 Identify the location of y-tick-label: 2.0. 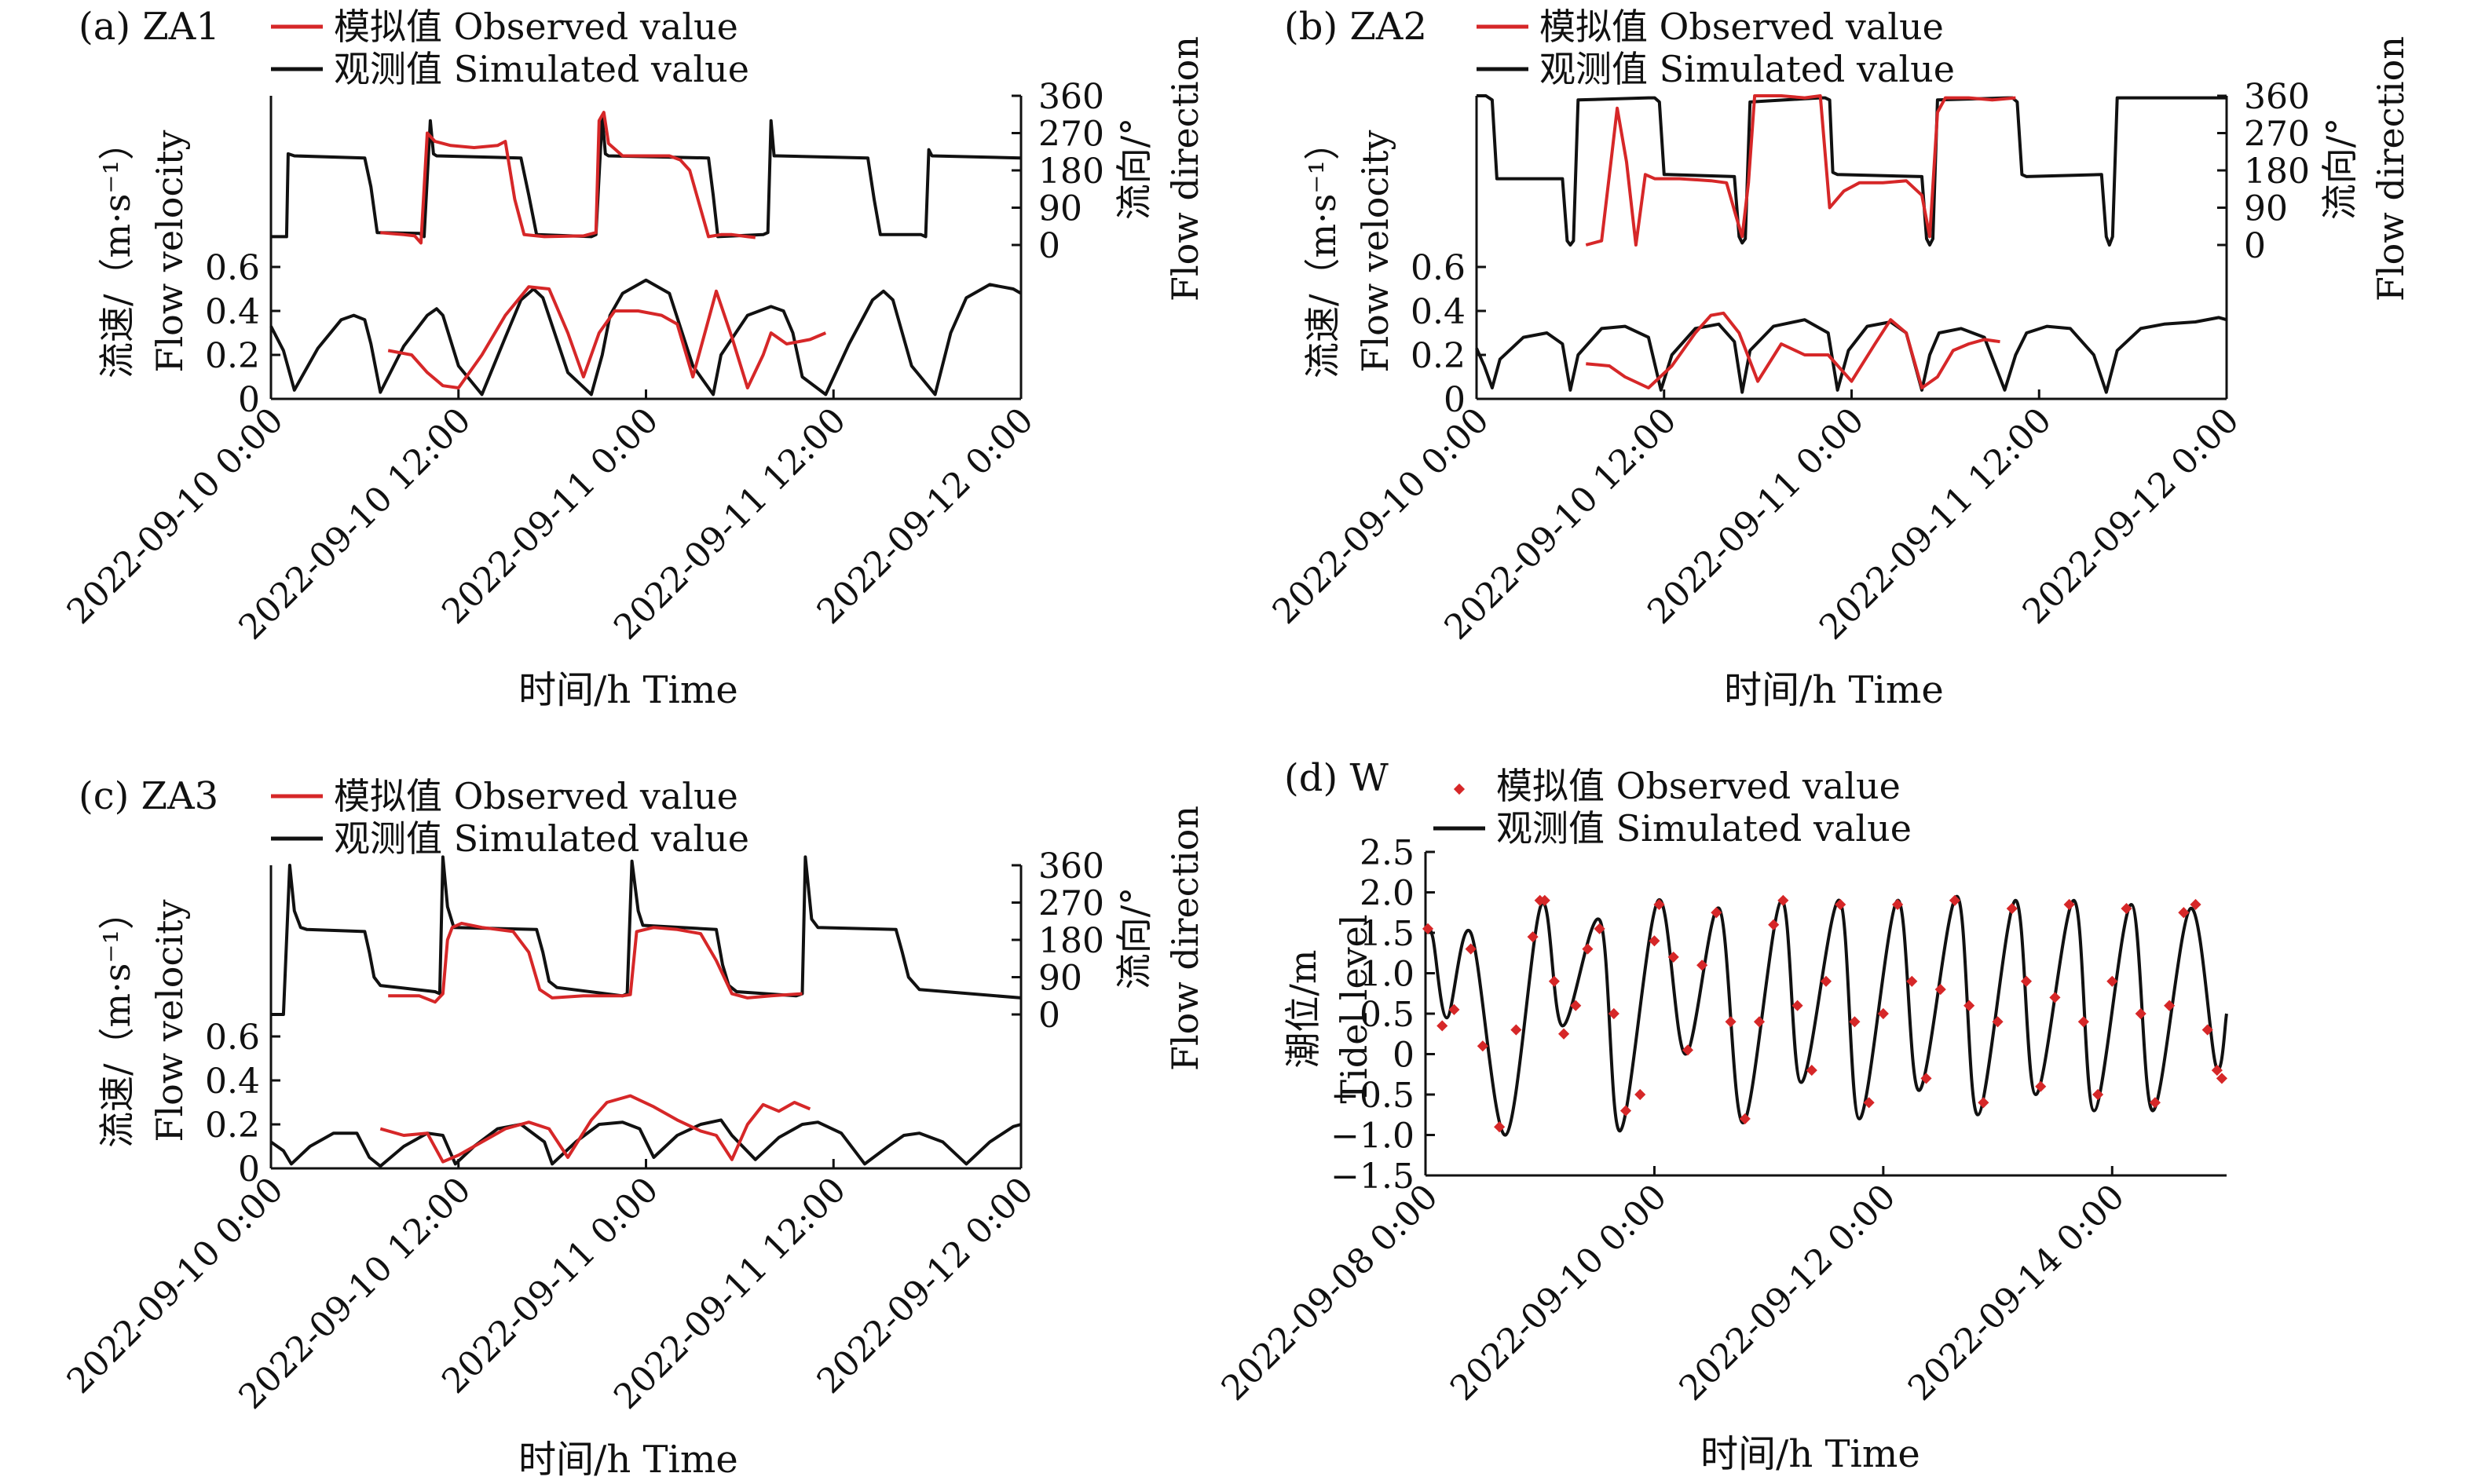
(1387, 894).